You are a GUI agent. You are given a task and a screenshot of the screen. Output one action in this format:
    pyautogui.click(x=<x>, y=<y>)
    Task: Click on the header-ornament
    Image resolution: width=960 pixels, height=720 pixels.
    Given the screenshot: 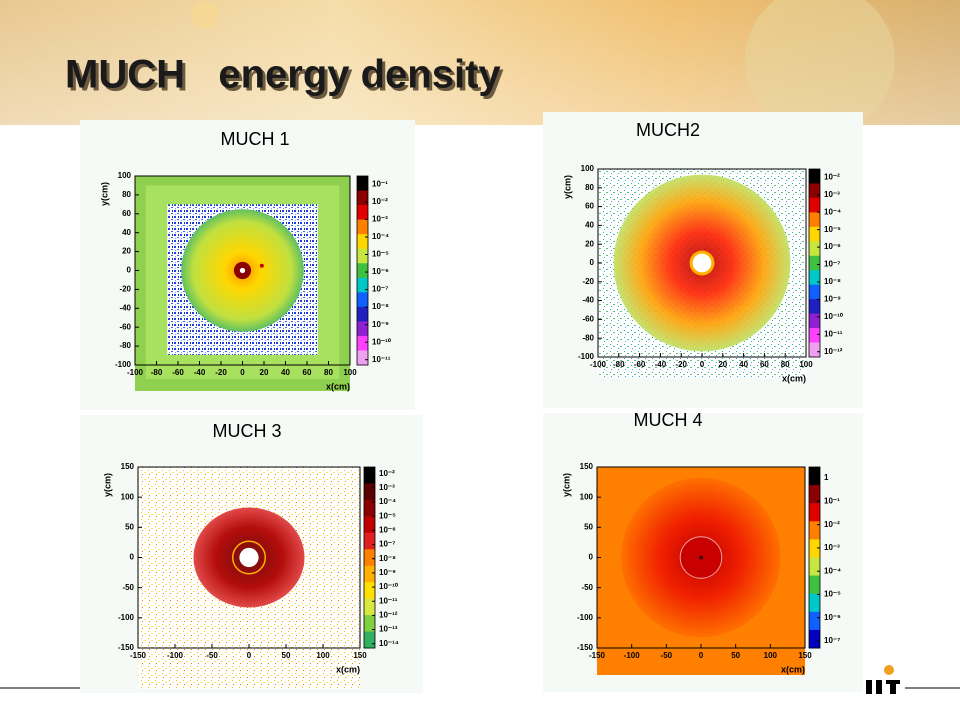 What is the action you would take?
    pyautogui.click(x=205, y=15)
    